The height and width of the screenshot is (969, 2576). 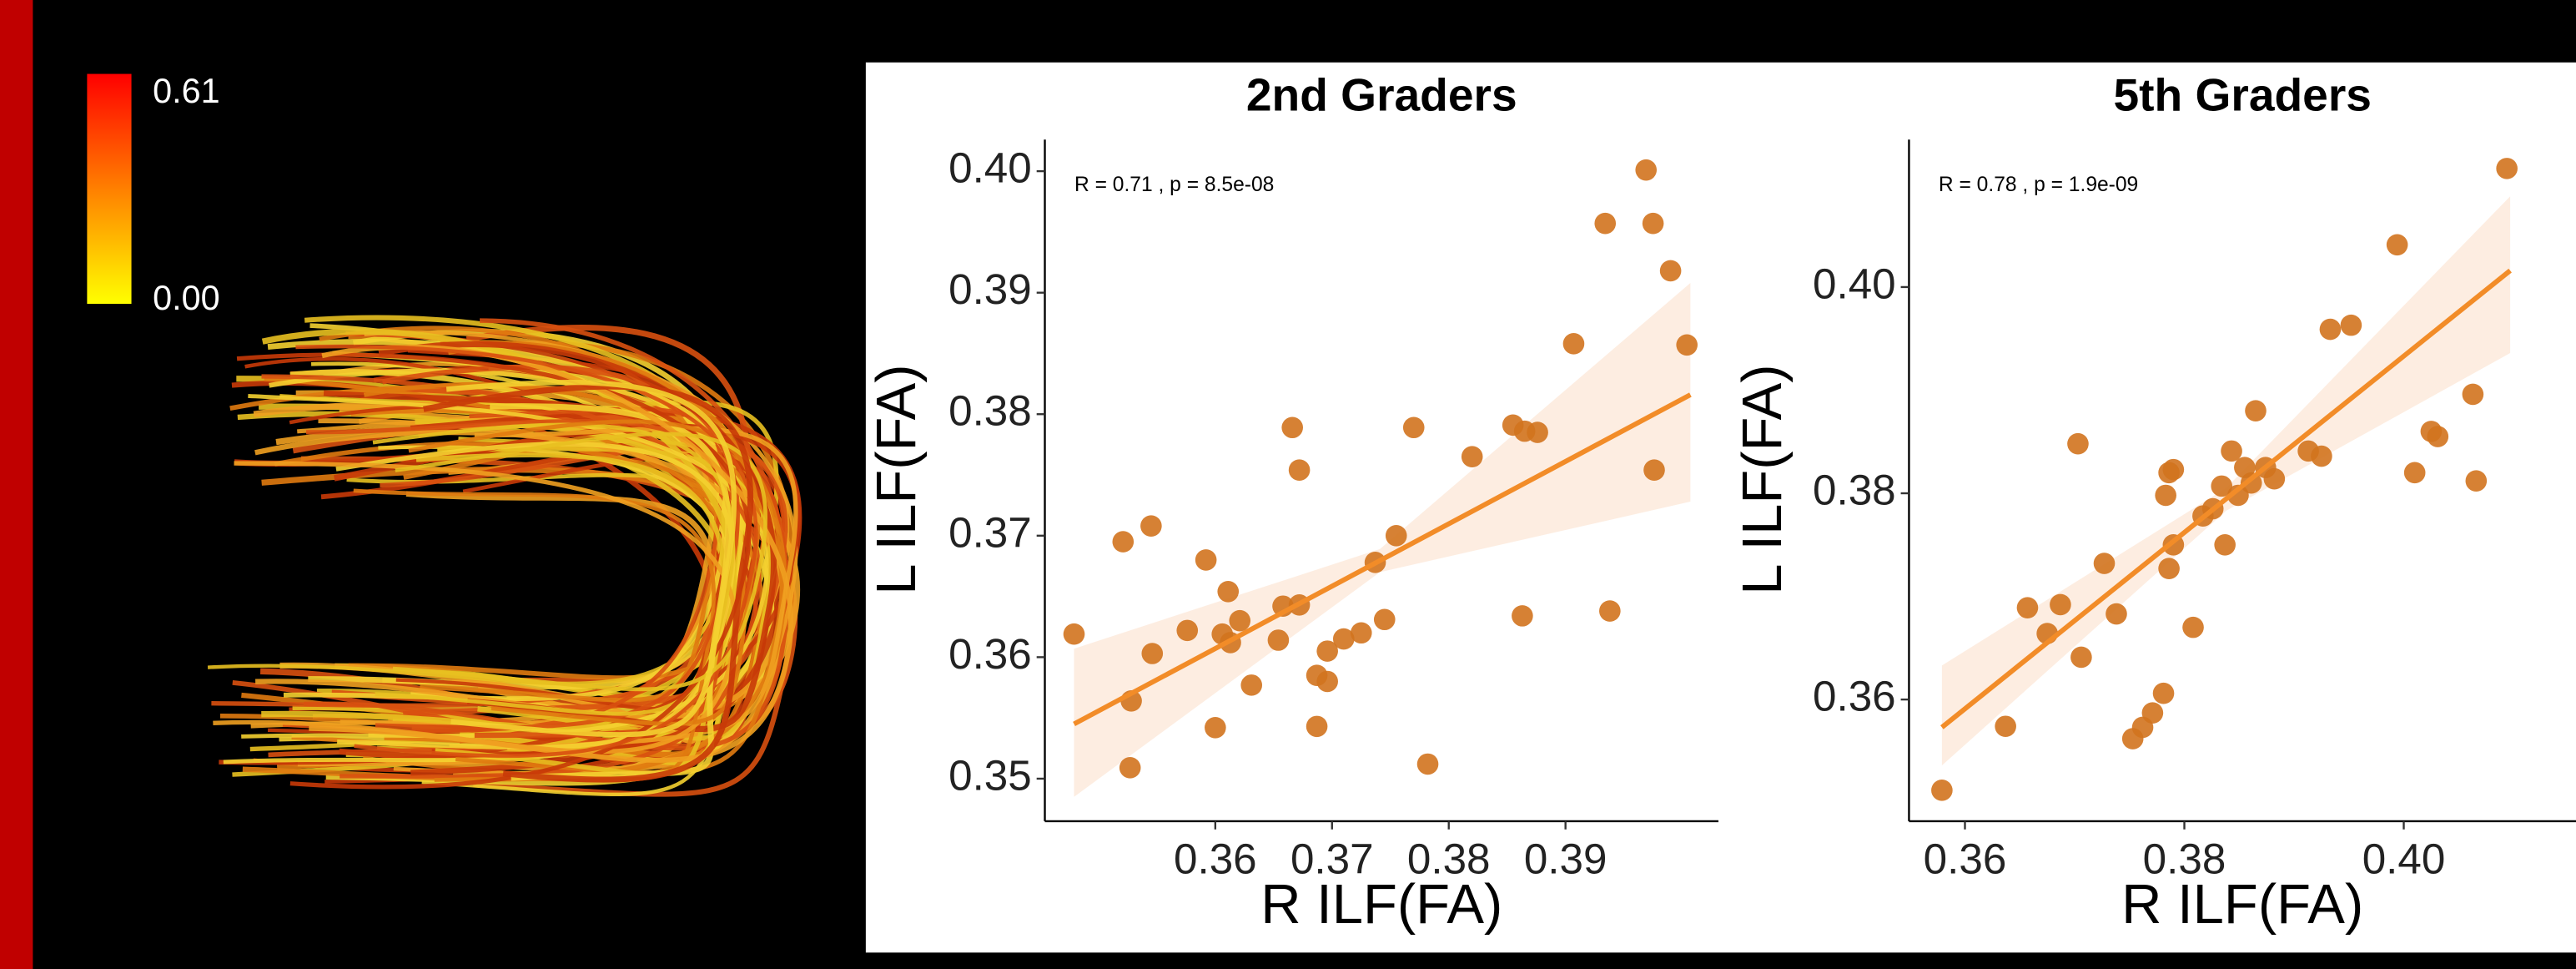 What do you see at coordinates (109, 189) in the screenshot?
I see `colorbar-ramp` at bounding box center [109, 189].